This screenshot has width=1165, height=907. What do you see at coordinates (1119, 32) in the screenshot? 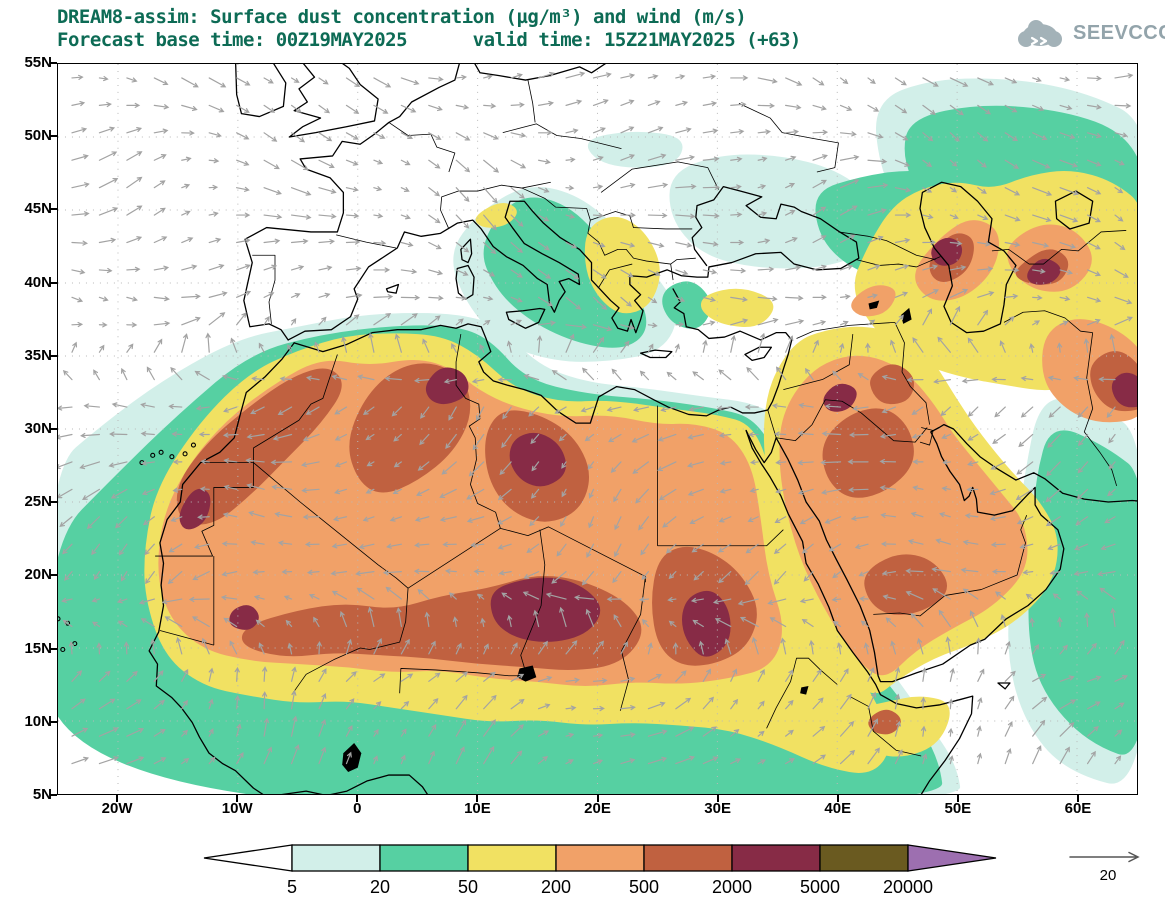
I see `logo-text: SEEVCCC` at bounding box center [1119, 32].